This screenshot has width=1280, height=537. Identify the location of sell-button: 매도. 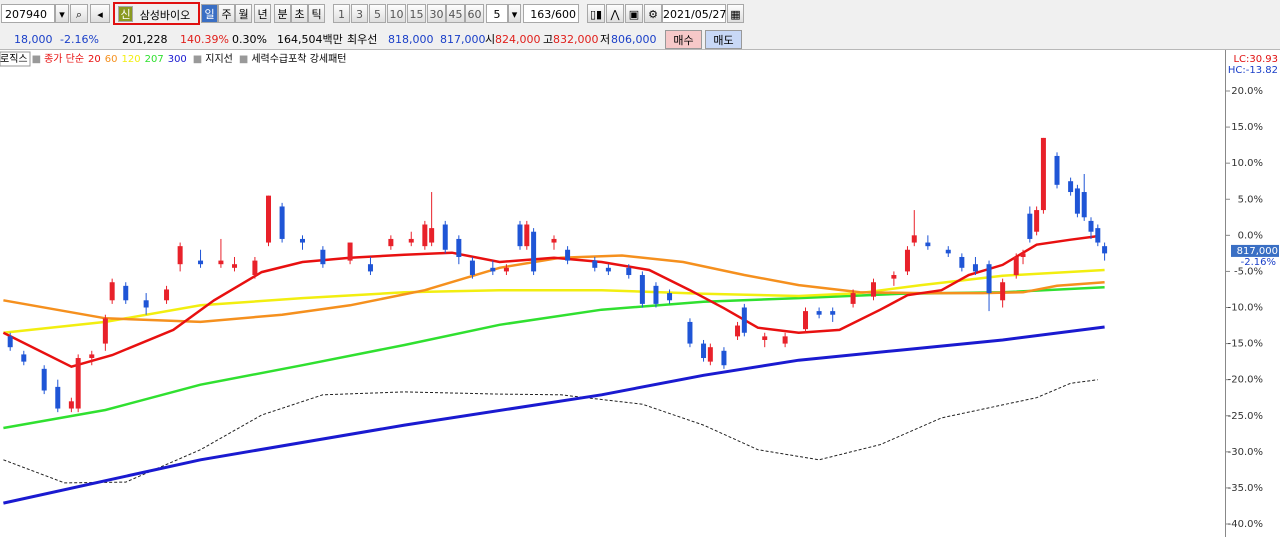
(723, 39).